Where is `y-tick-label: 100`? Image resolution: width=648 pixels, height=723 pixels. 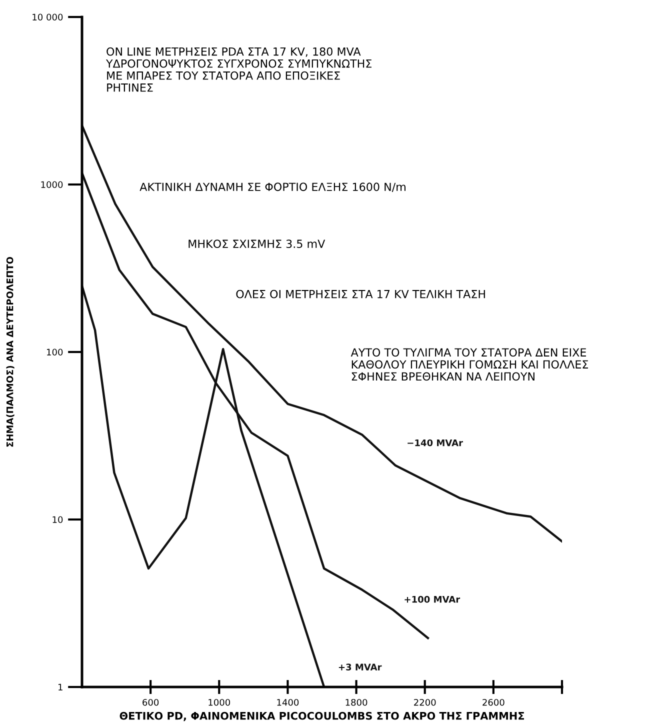 y-tick-label: 100 is located at coordinates (55, 352).